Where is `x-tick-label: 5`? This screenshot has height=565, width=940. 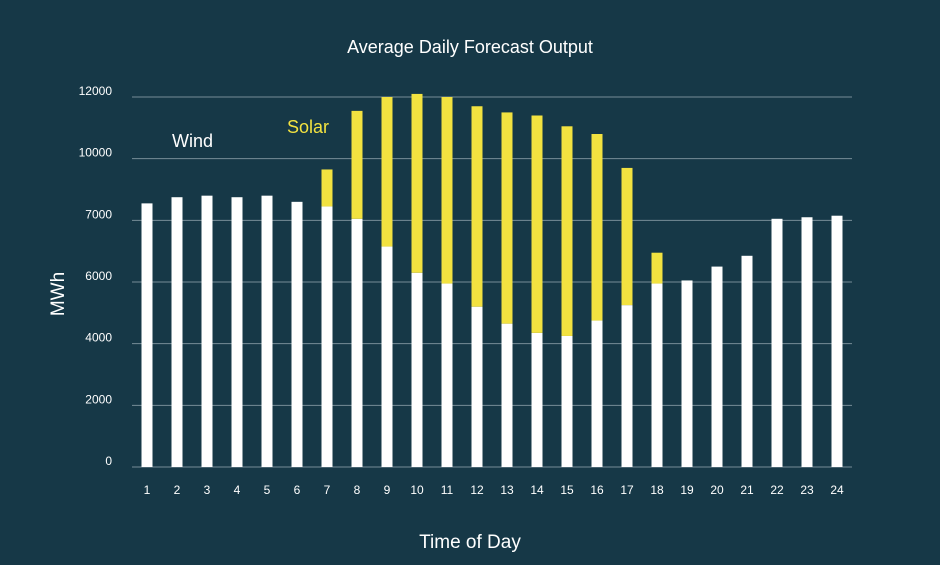 x-tick-label: 5 is located at coordinates (267, 490).